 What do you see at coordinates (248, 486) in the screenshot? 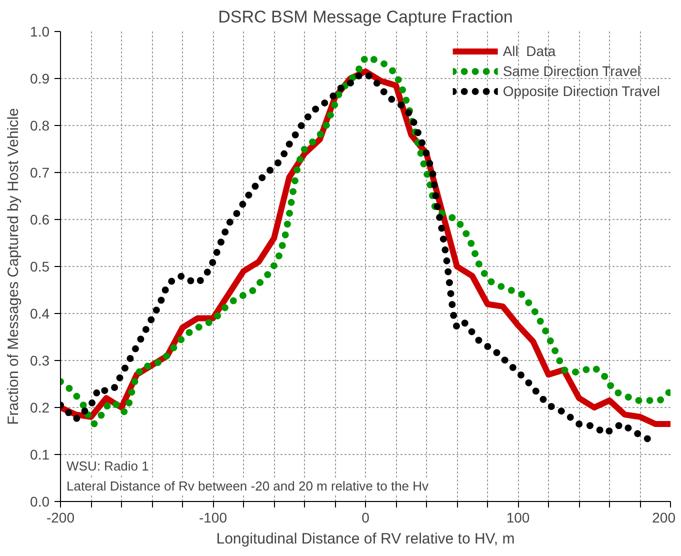
I see `annotation: Lateral Distance of Rv between -20 and 20 m relative to the Hv` at bounding box center [248, 486].